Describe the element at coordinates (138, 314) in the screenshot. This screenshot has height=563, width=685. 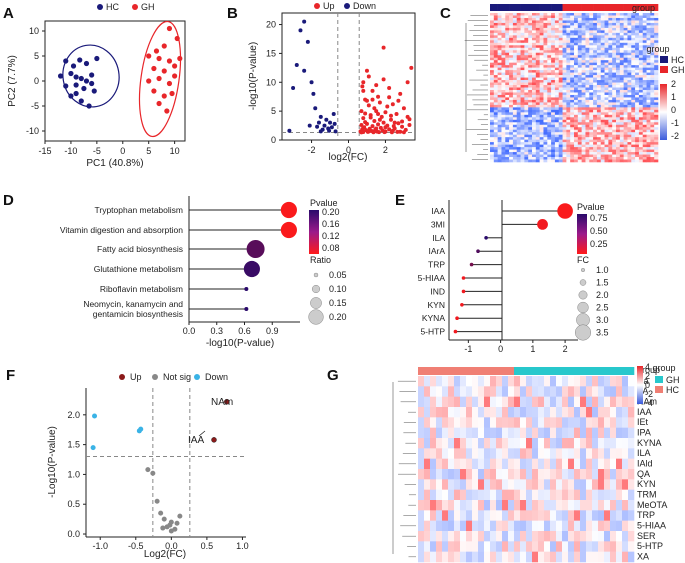
I see `pathway-label: gentamicin biosynthesis` at that location.